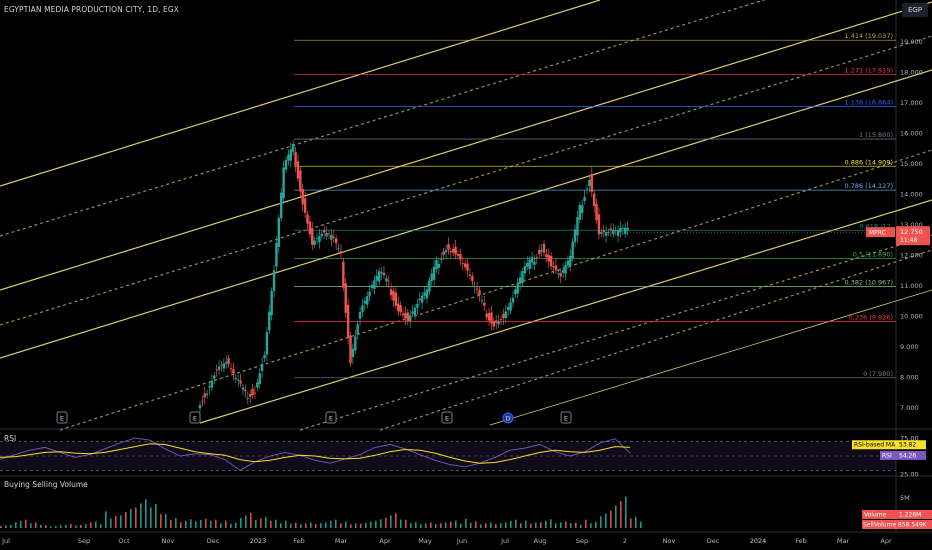 Image resolution: width=932 pixels, height=550 pixels. What do you see at coordinates (84, 541) in the screenshot?
I see `time-tick-label: Sep` at bounding box center [84, 541].